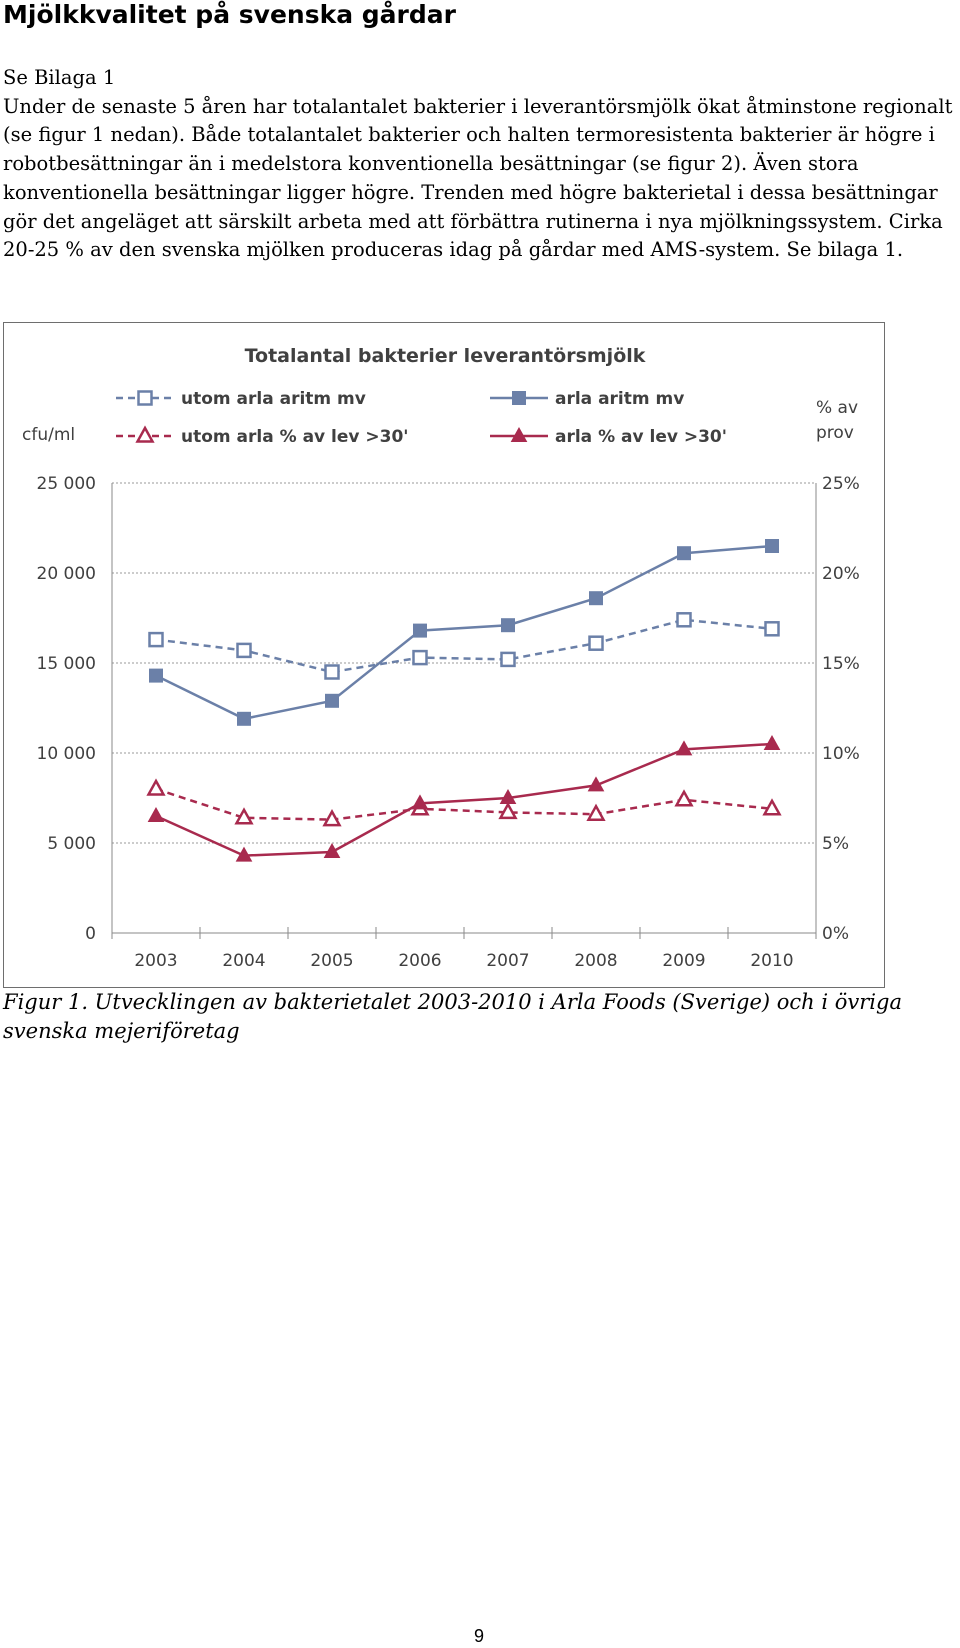 This screenshot has height=1648, width=960. Describe the element at coordinates (66, 574) in the screenshot. I see `y-tick-label-left: 20 000` at that location.